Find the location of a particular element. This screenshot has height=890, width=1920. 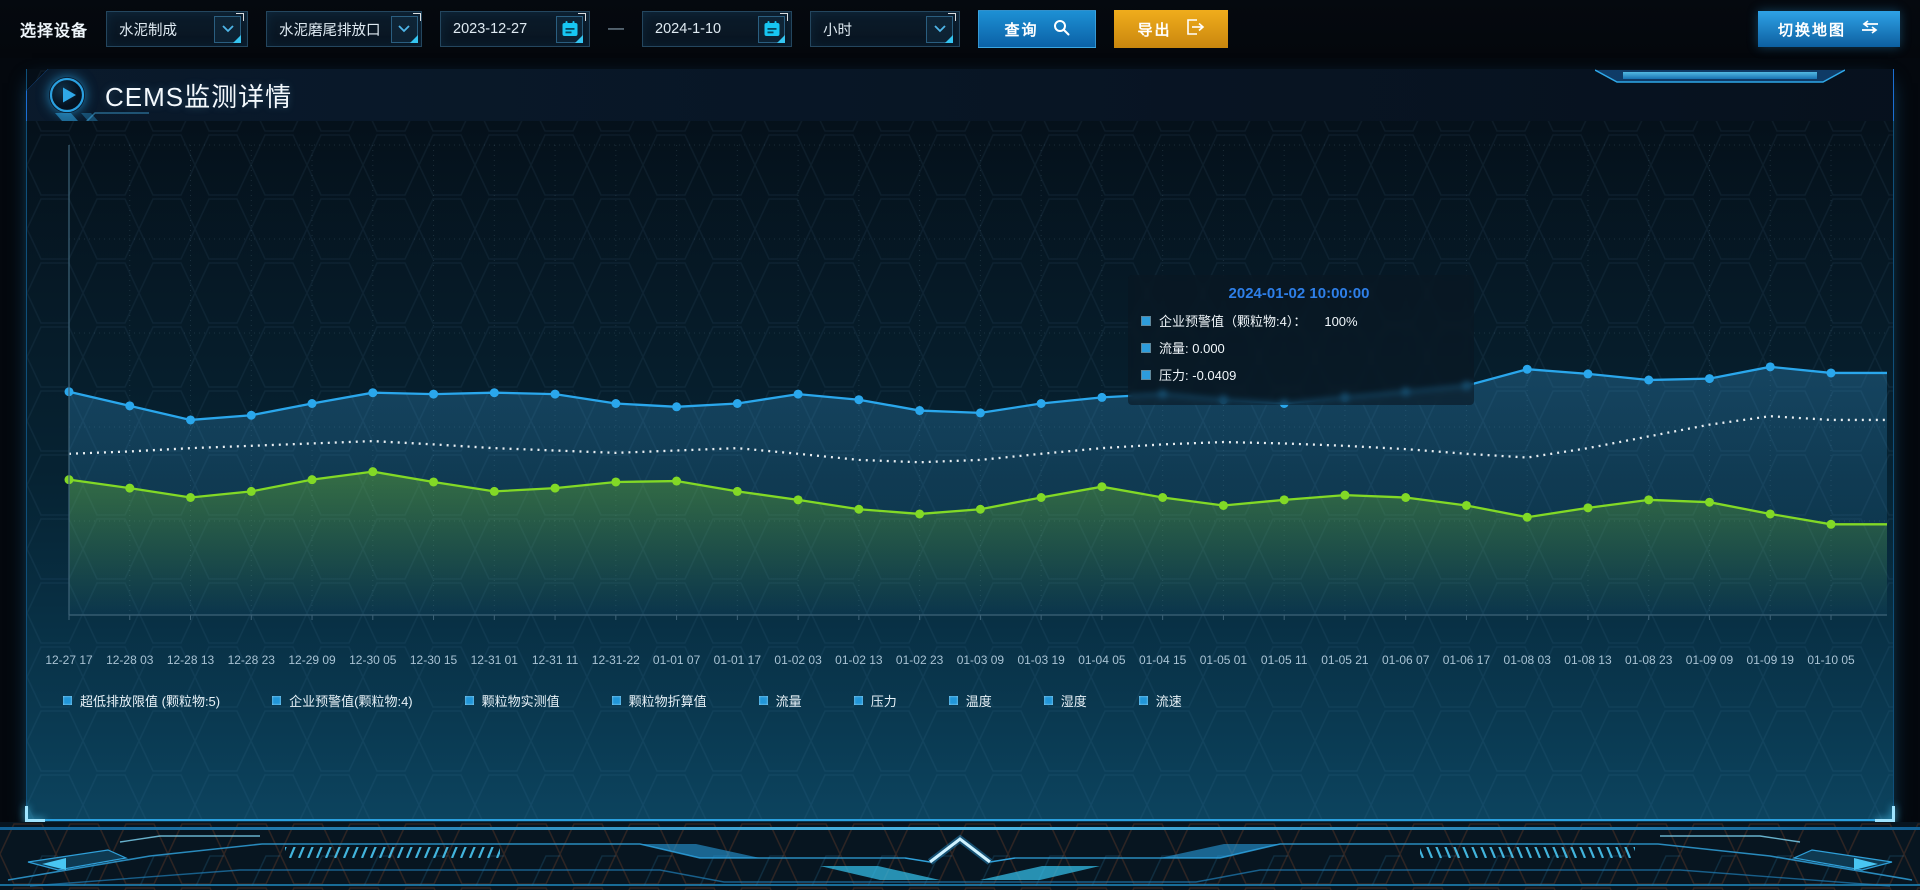

legend-item: 压力 is located at coordinates (875, 700).